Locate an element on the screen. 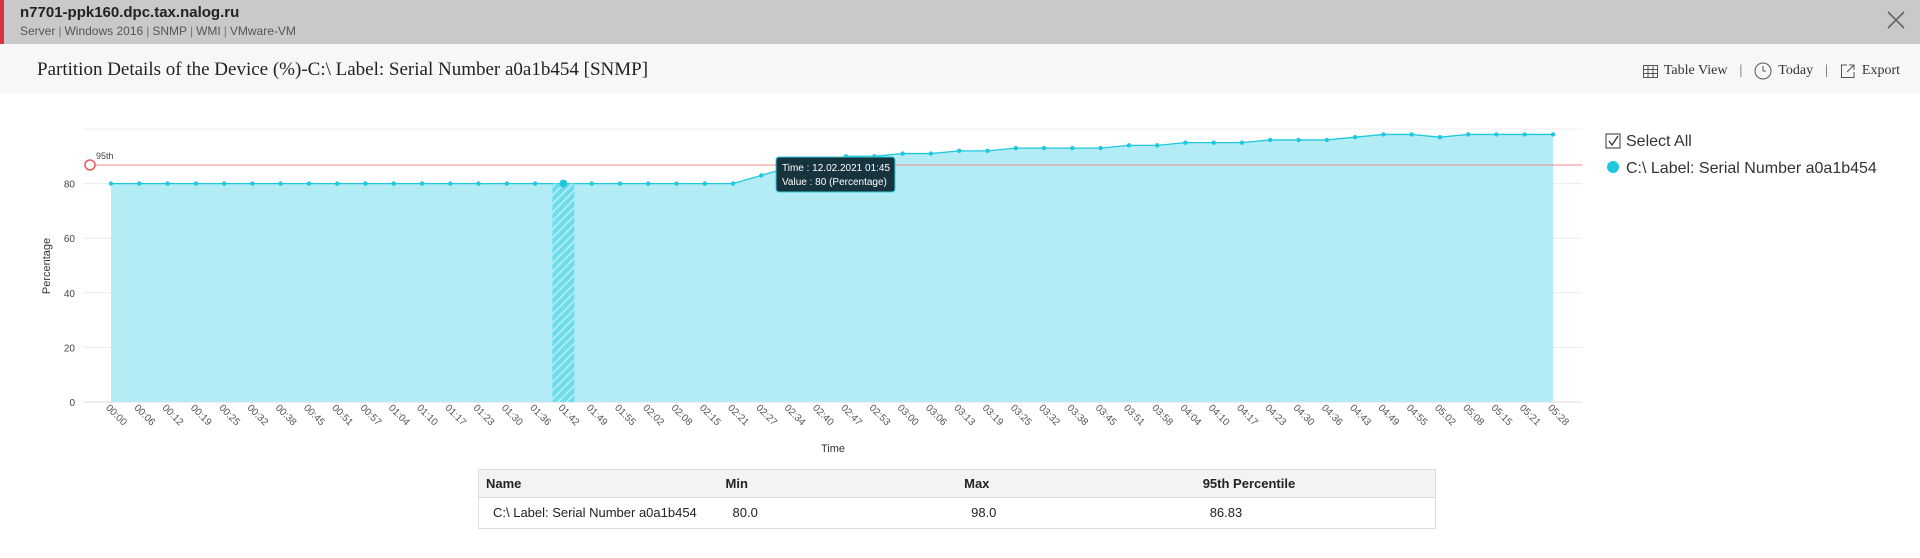 The height and width of the screenshot is (558, 1920). table-cell: 80.0 is located at coordinates (745, 512).